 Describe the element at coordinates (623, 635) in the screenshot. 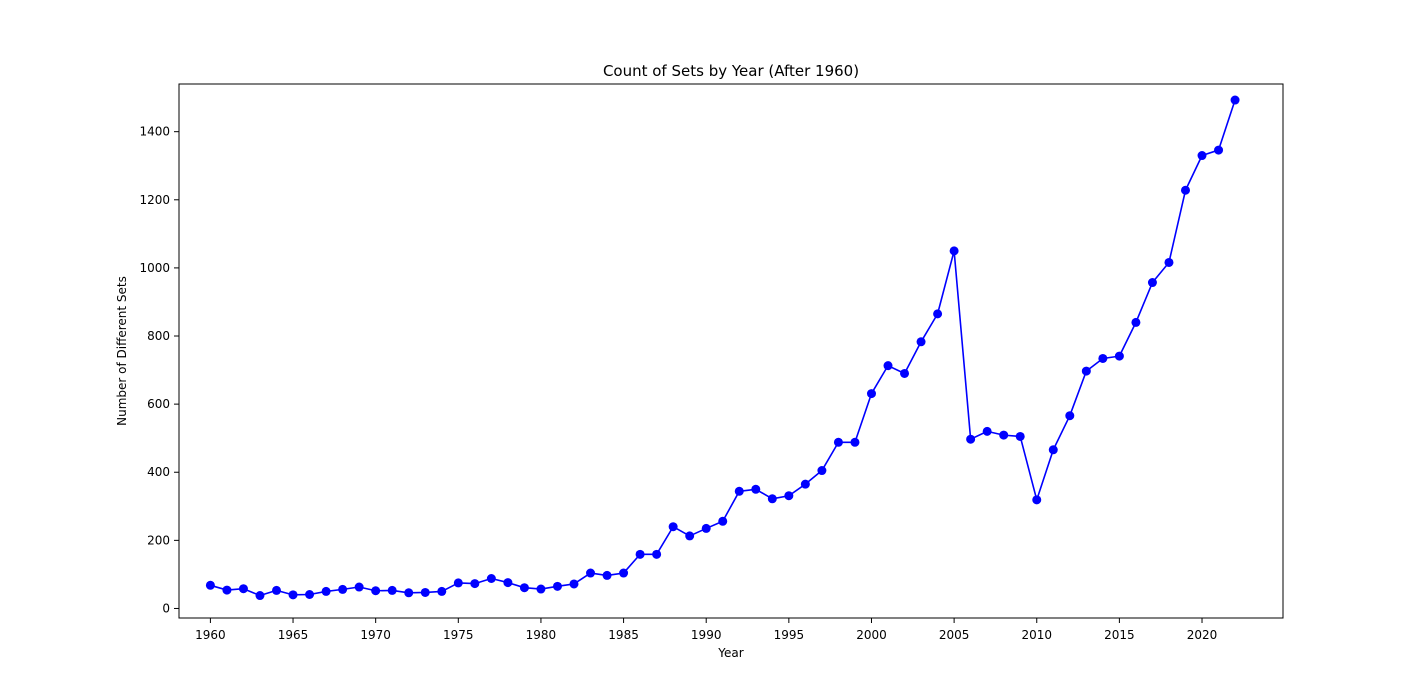

I see `x-tick-label: 1985` at that location.